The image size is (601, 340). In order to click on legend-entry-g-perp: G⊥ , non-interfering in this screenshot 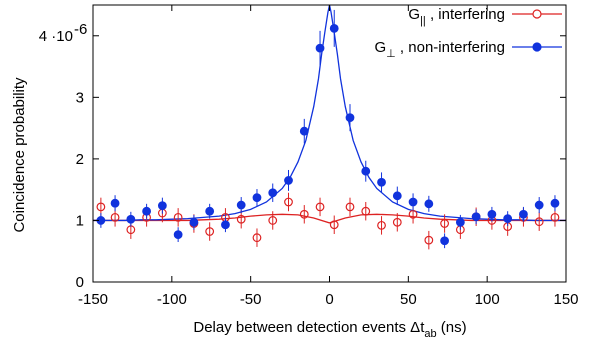, I will do `click(468, 49)`.